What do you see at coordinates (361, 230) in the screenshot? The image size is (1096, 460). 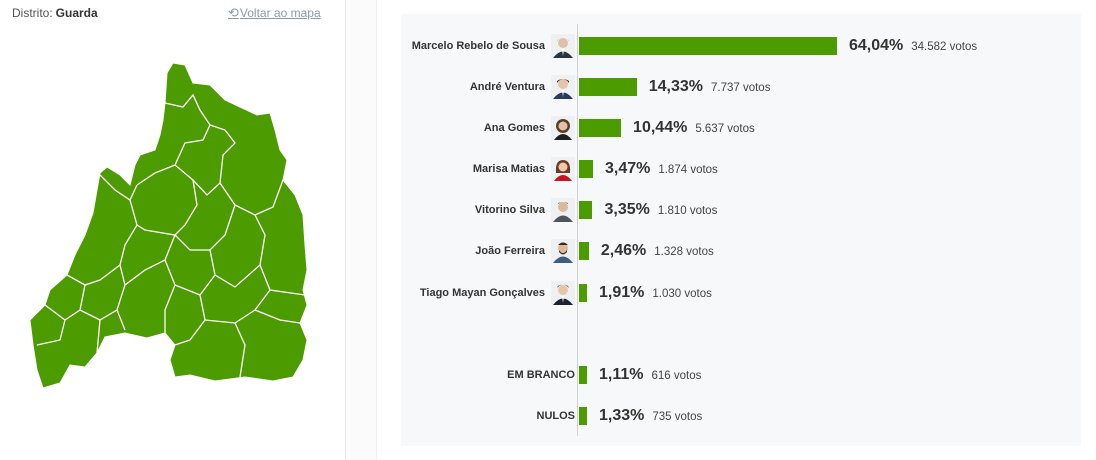 I see `panel-gutter` at bounding box center [361, 230].